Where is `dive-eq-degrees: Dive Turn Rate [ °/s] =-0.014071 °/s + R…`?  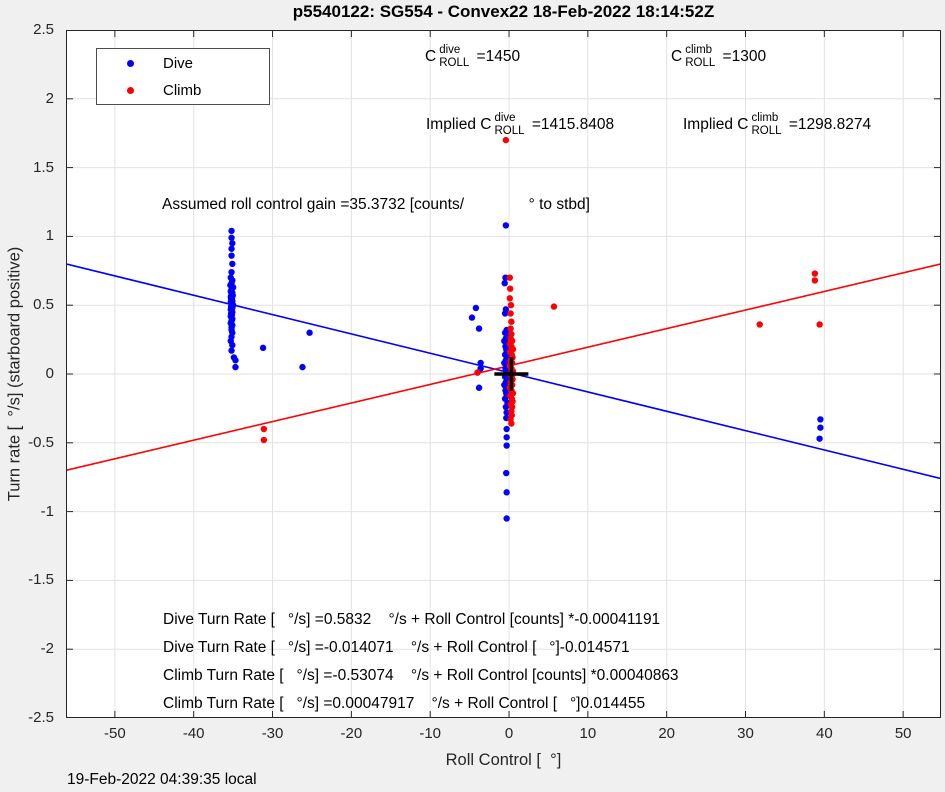 dive-eq-degrees: Dive Turn Rate [ °/s] =-0.014071 °/s + R… is located at coordinates (396, 647).